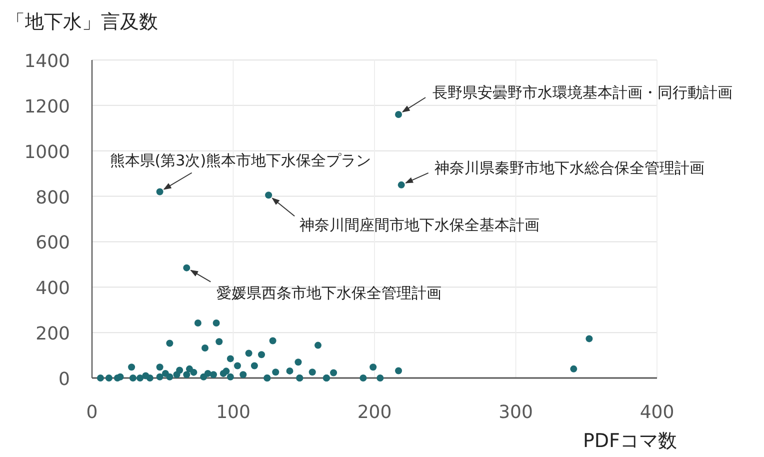 The image size is (764, 457). What do you see at coordinates (374, 412) in the screenshot?
I see `x-tick-label: 200` at bounding box center [374, 412].